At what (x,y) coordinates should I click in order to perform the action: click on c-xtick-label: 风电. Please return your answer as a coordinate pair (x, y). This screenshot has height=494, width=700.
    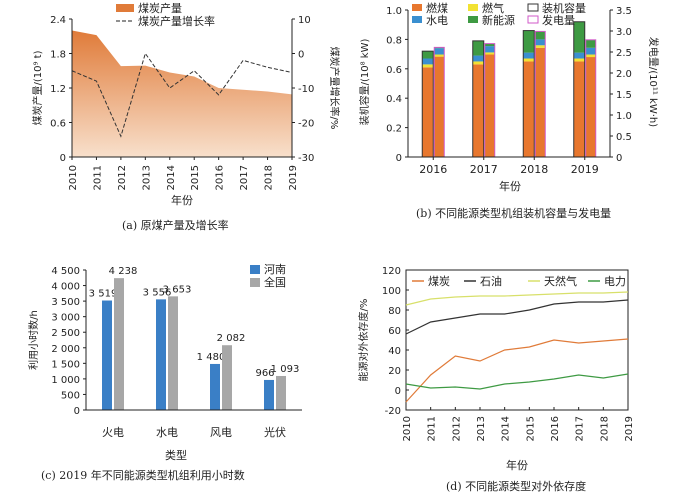
    Looking at the image, I should click on (221, 432).